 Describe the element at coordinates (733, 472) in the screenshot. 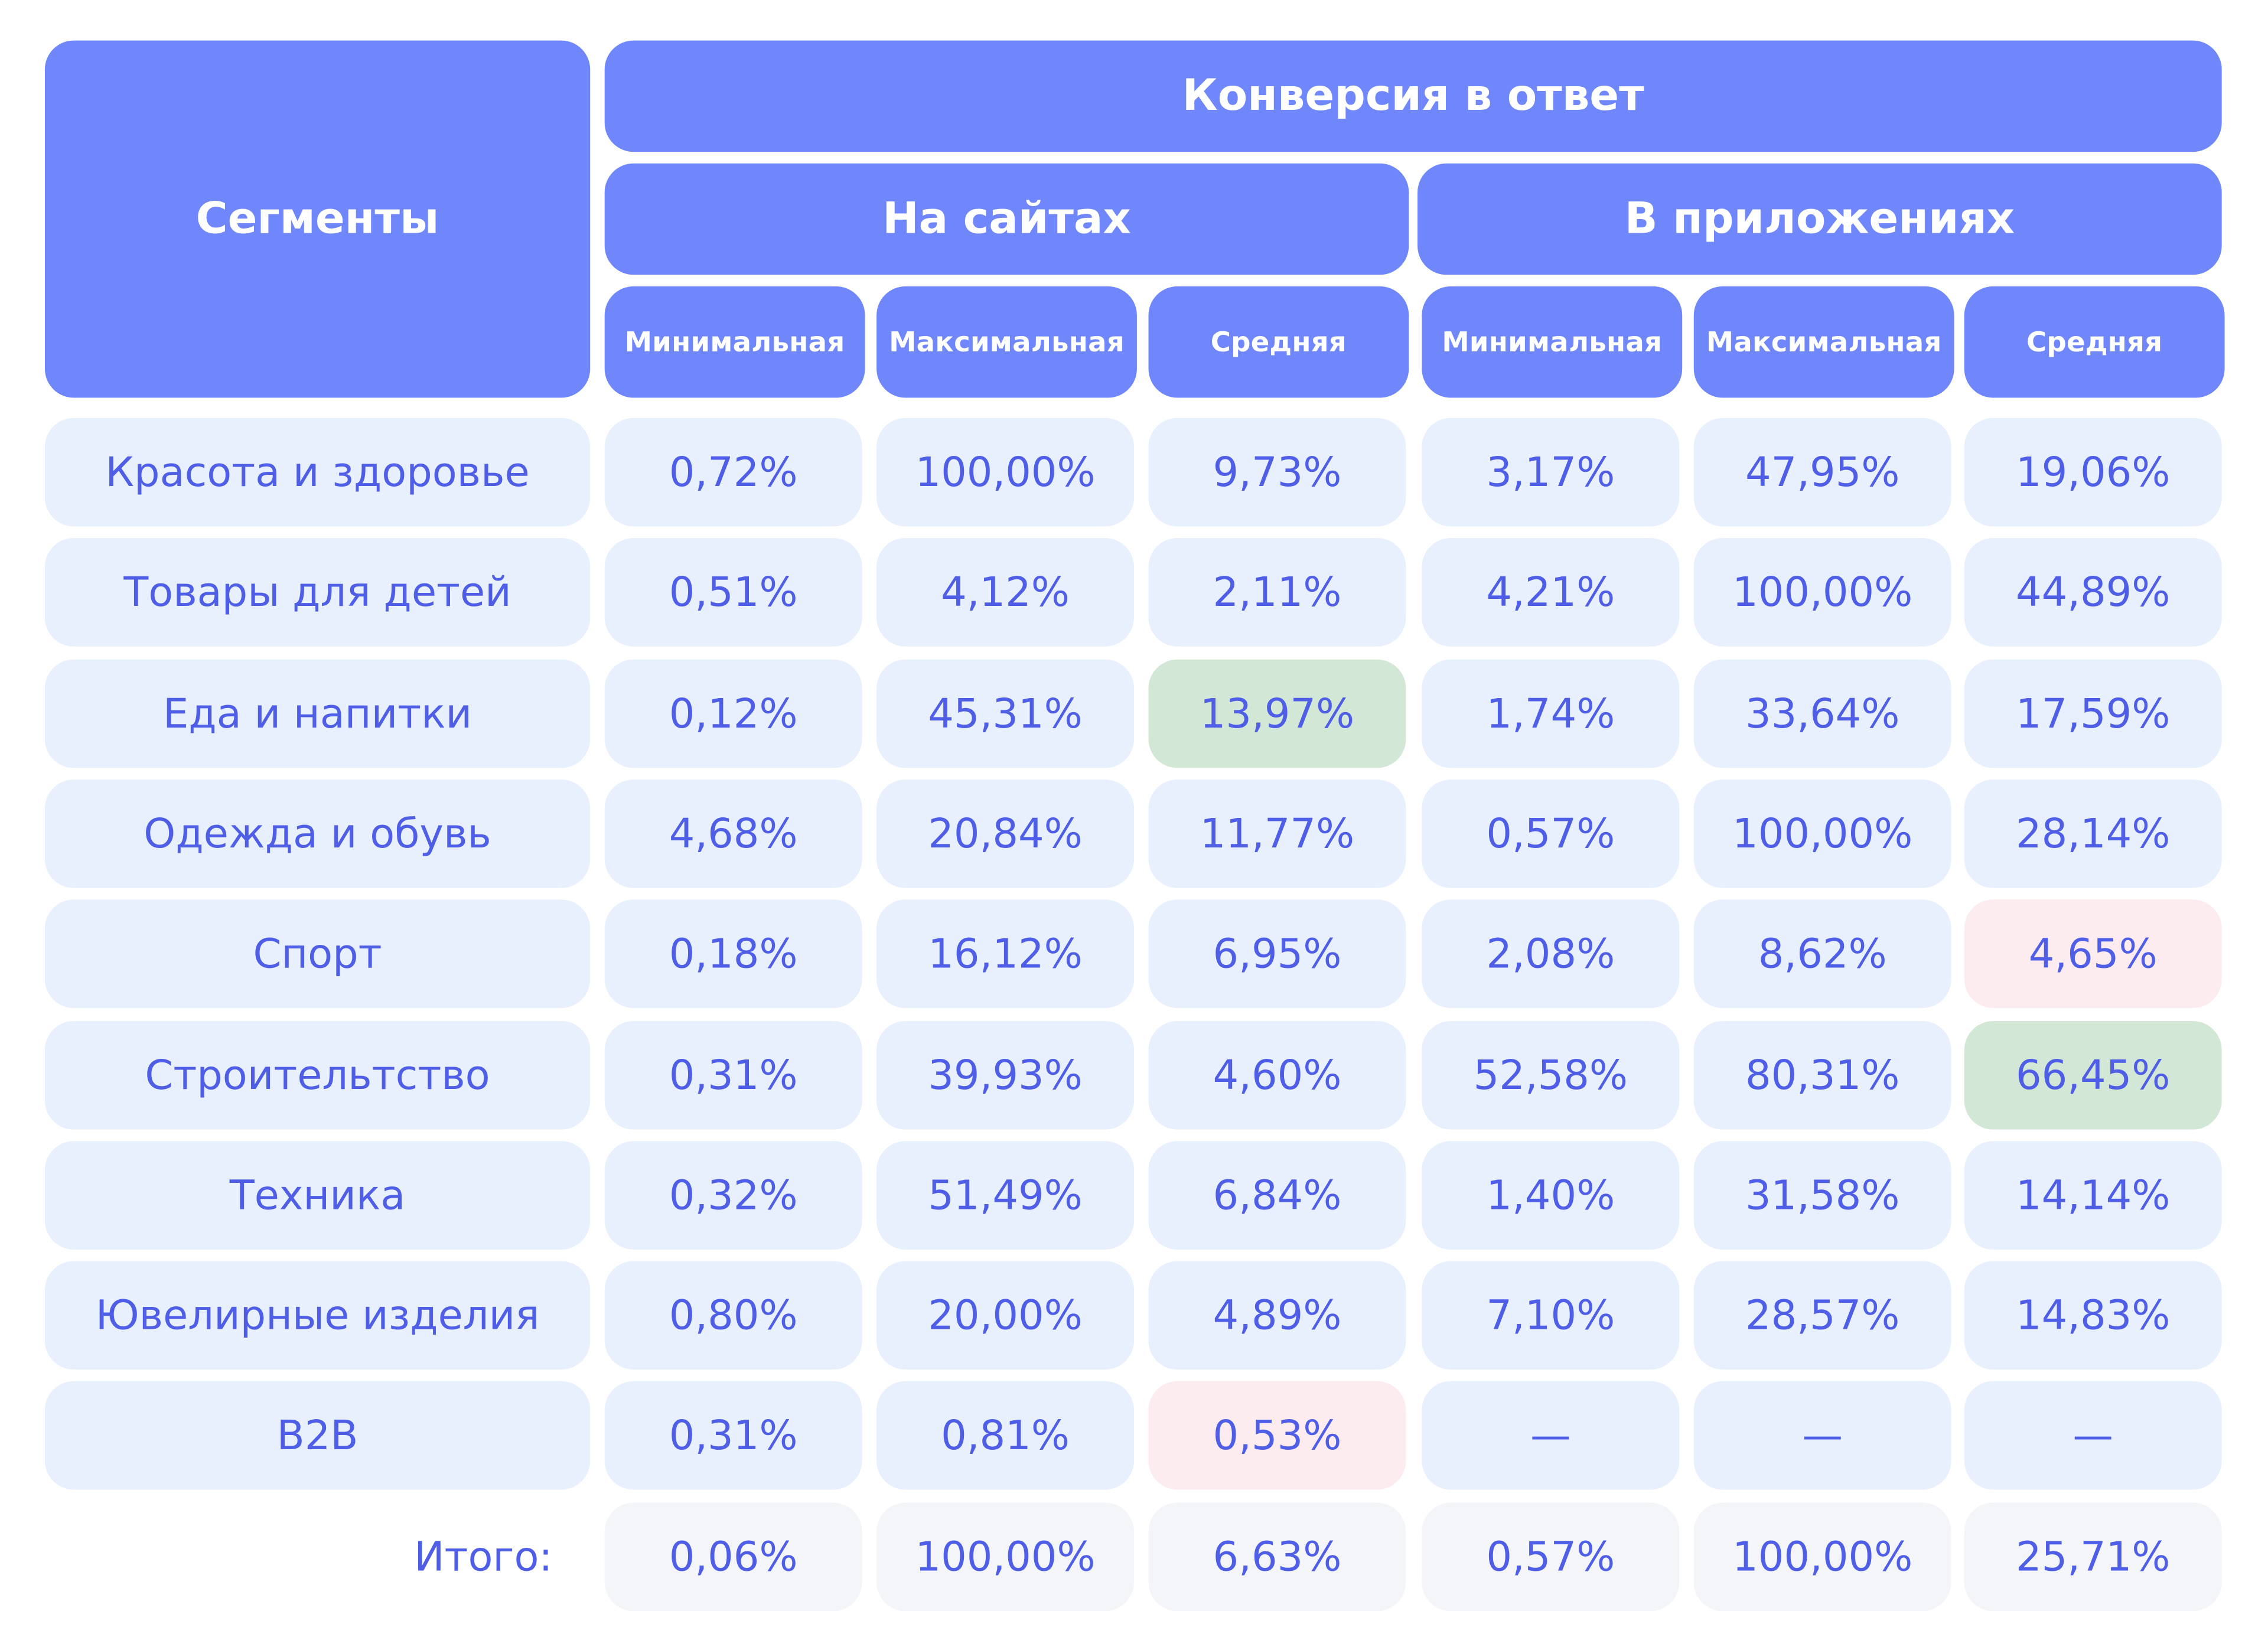

I see `value-cell: 0,72%` at that location.